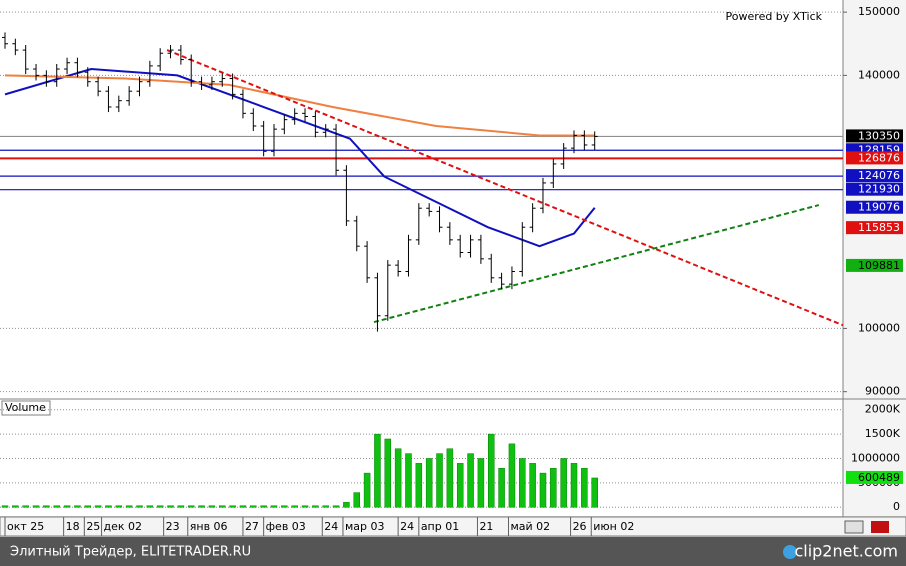 The height and width of the screenshot is (566, 906). What do you see at coordinates (173, 526) in the screenshot?
I see `x-tick-label: 23` at bounding box center [173, 526].